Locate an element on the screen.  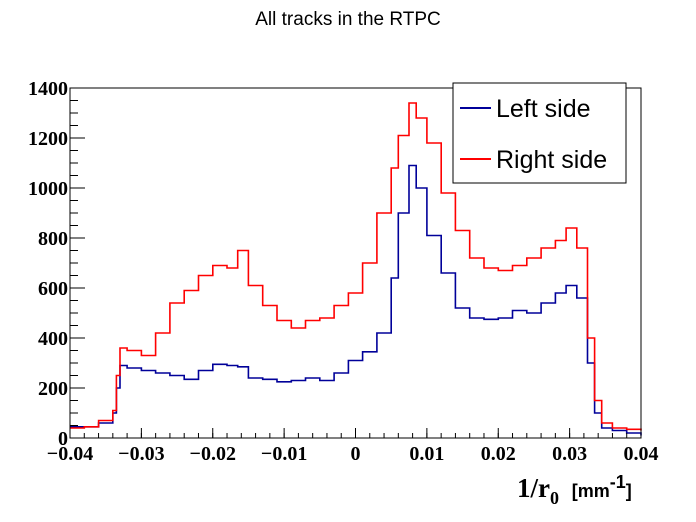
x-tick-label: 0.02 is located at coordinates (498, 454).